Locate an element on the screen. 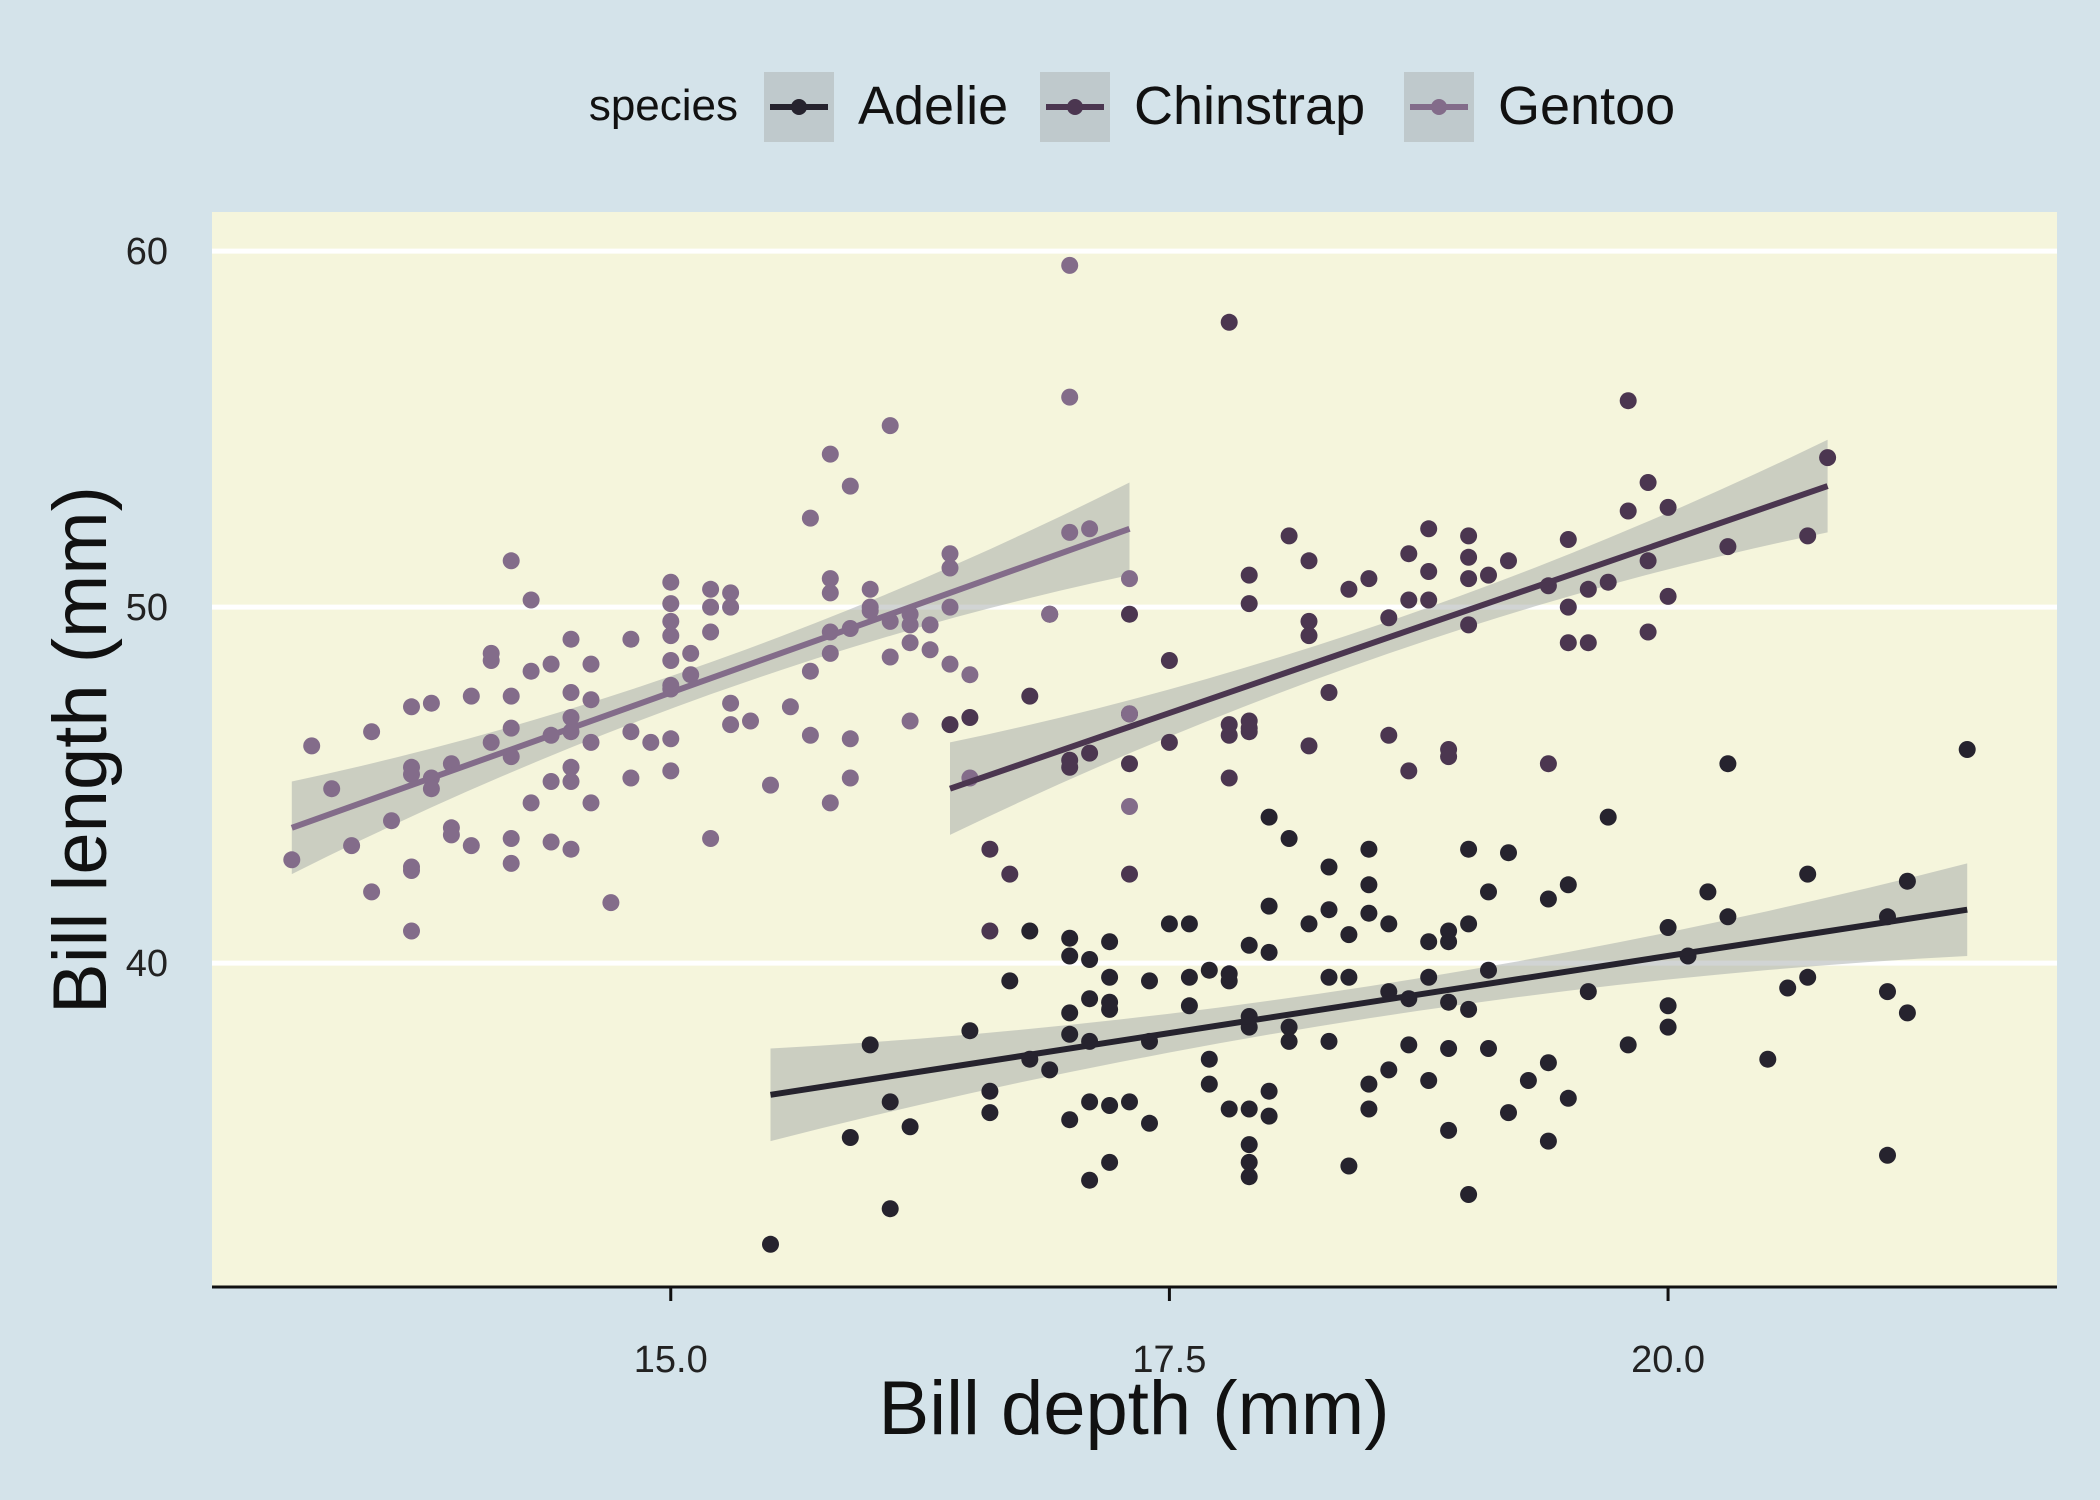 The image size is (2100, 1500). x-tick-label: 15.0 is located at coordinates (671, 1360).